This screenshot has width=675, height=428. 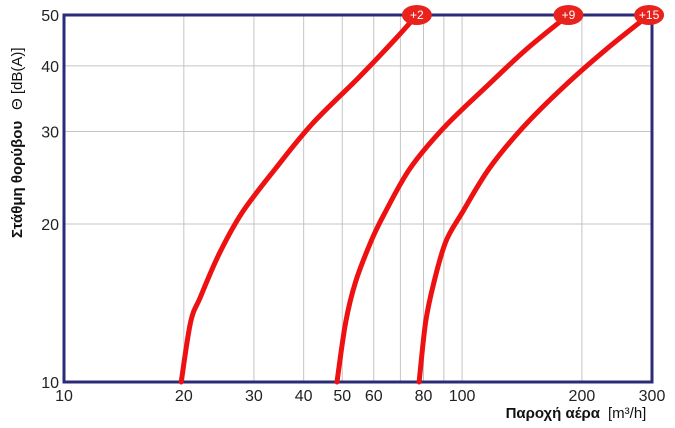 What do you see at coordinates (533, 15) in the screenshot?
I see `series-badges: +2 +9 +15` at bounding box center [533, 15].